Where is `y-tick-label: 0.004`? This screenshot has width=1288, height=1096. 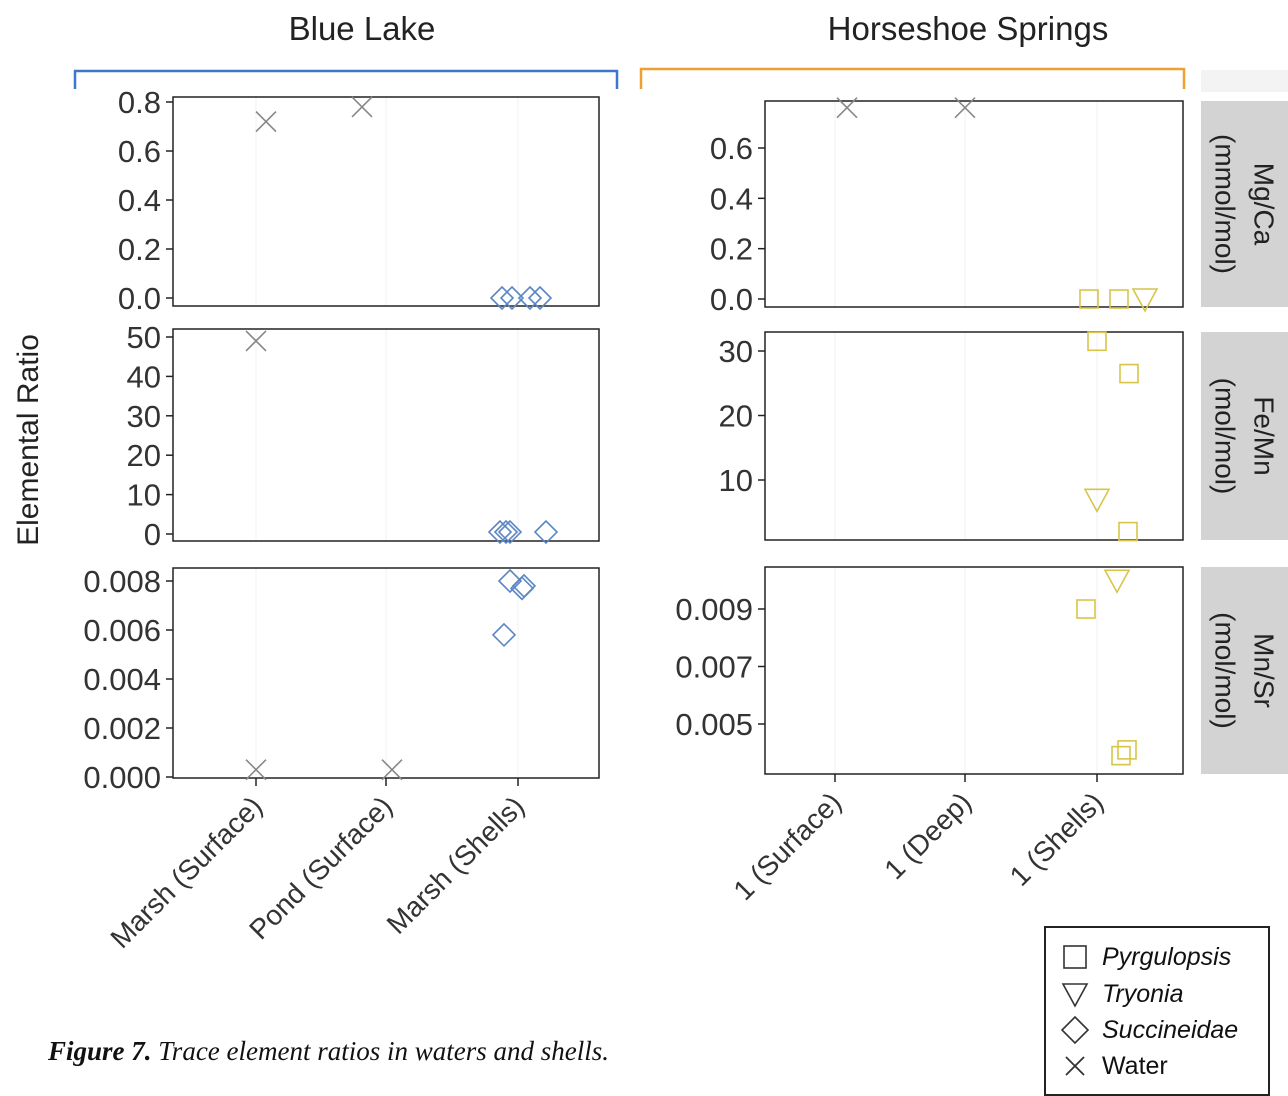
y-tick-label: 0.004 is located at coordinates (122, 679).